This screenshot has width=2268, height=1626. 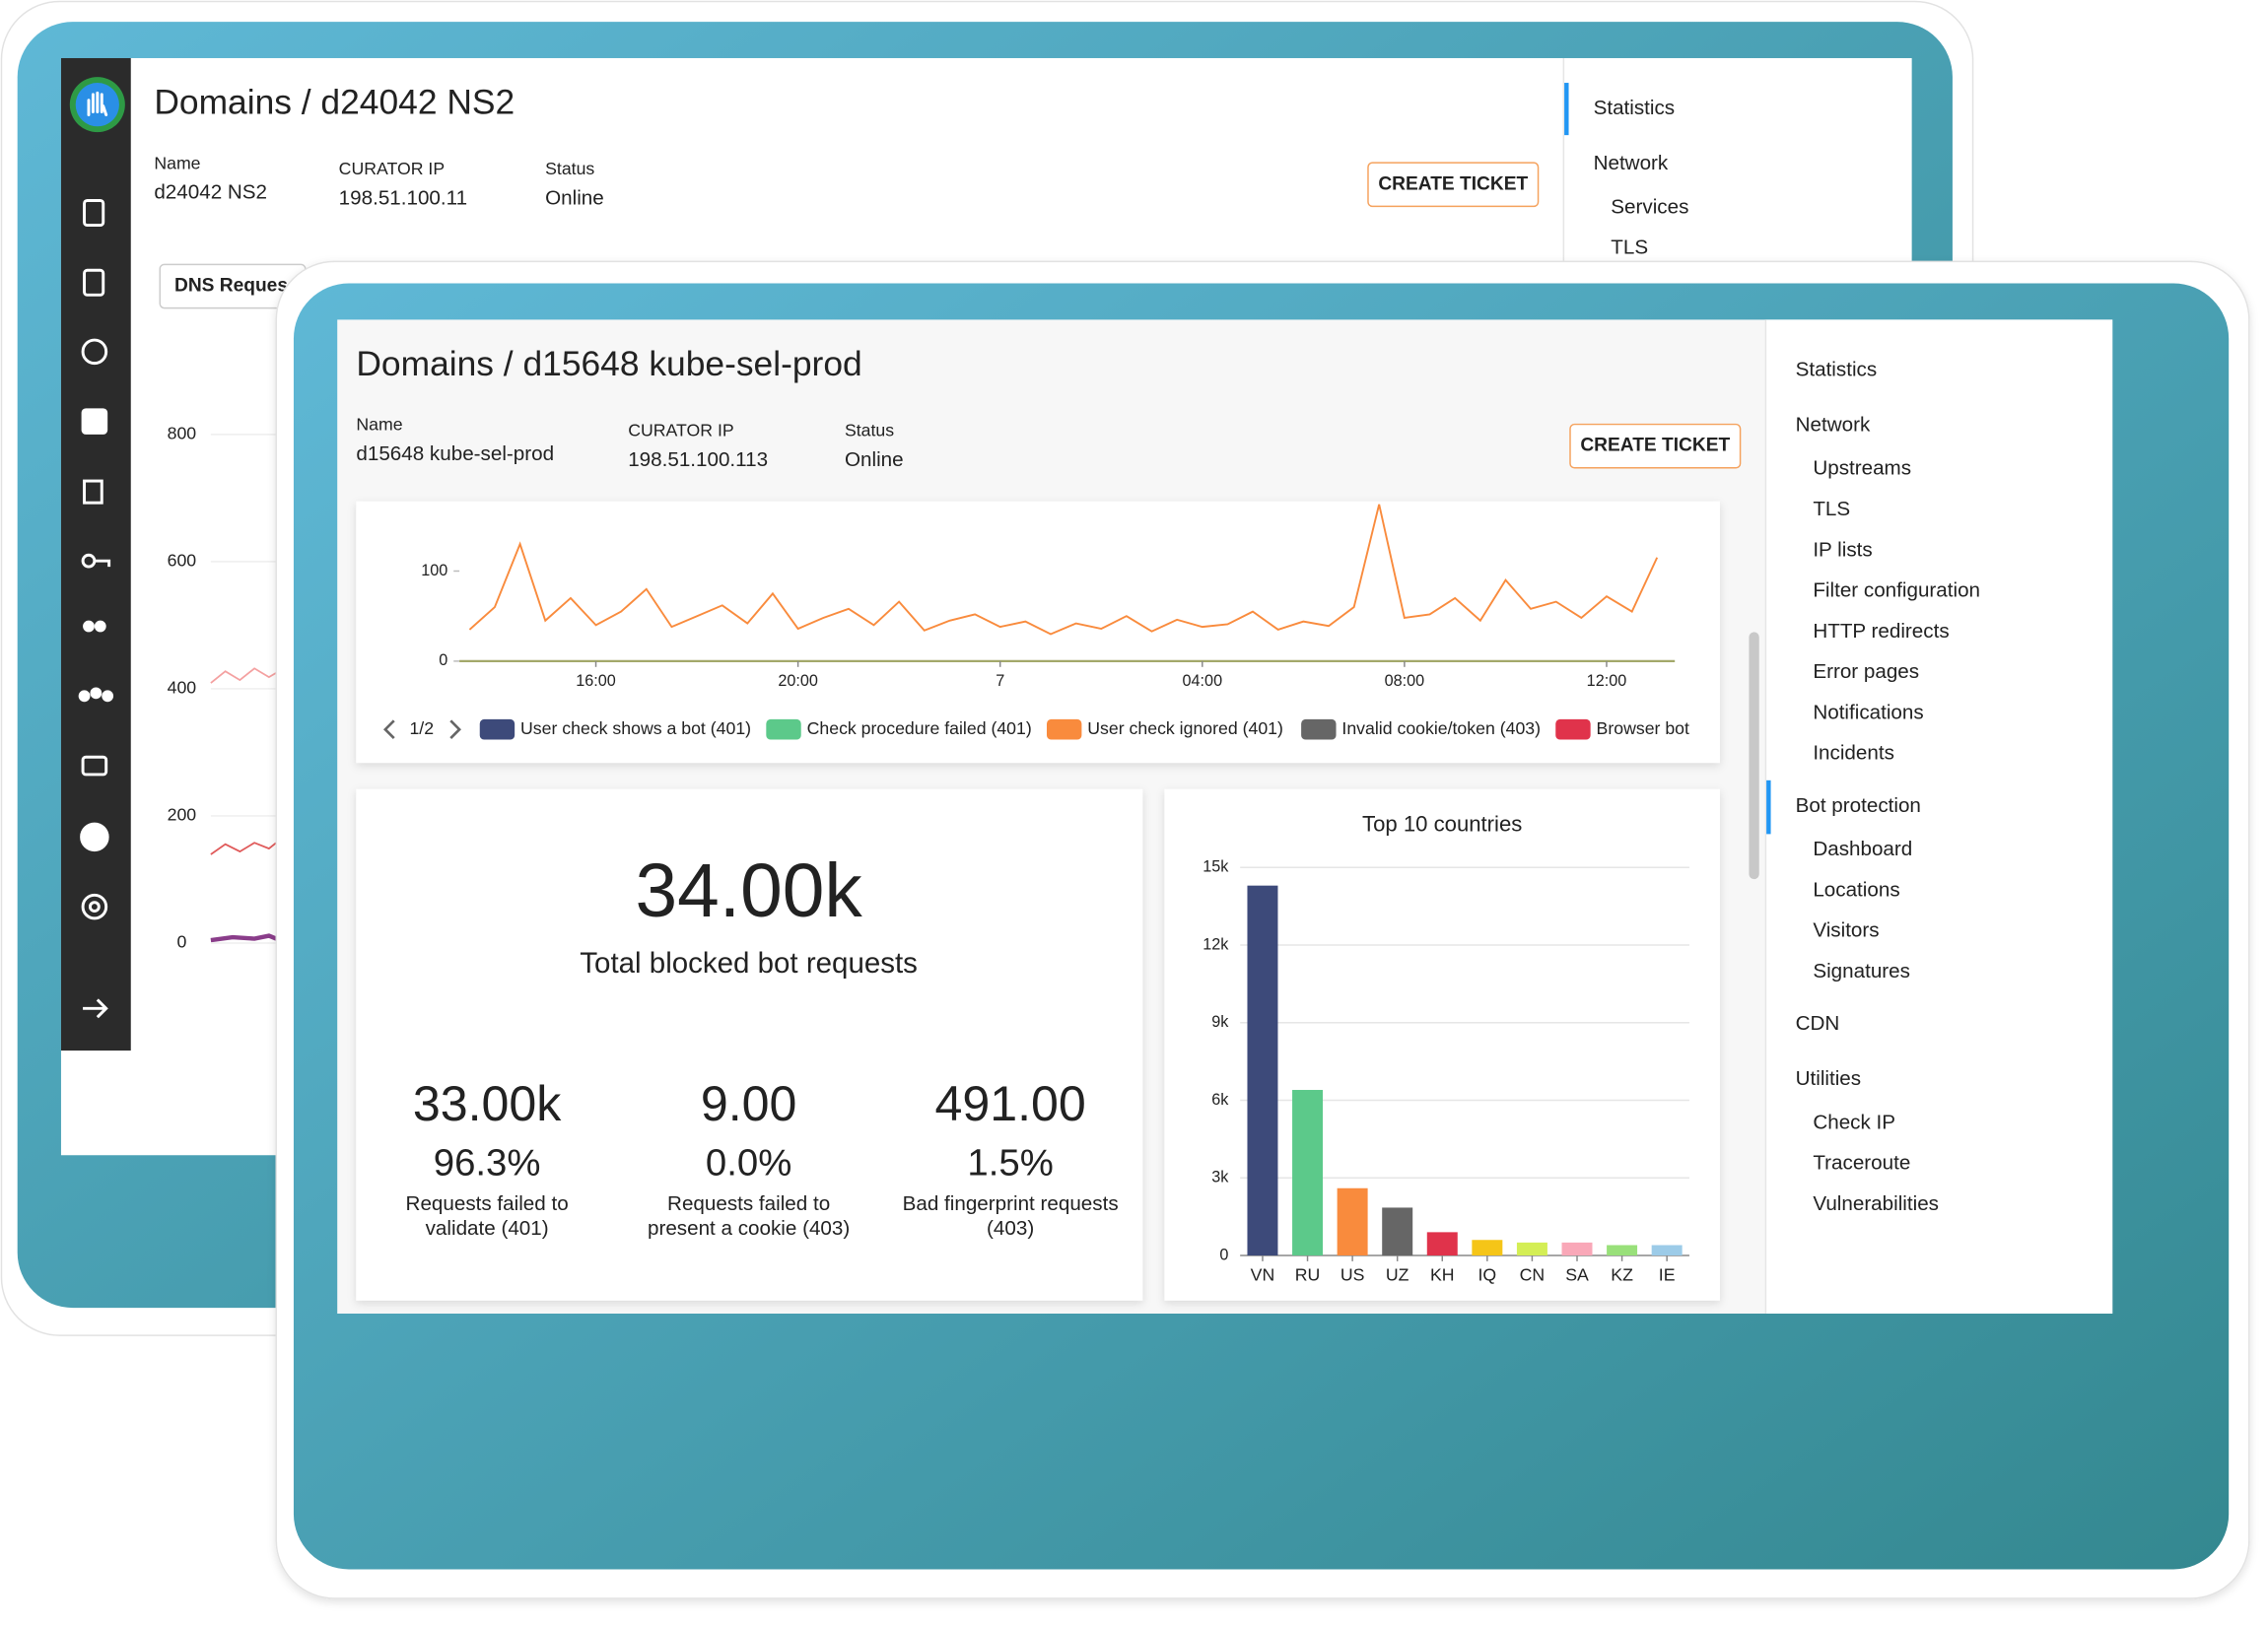 What do you see at coordinates (1843, 549) in the screenshot?
I see `nav-item: IP lists` at bounding box center [1843, 549].